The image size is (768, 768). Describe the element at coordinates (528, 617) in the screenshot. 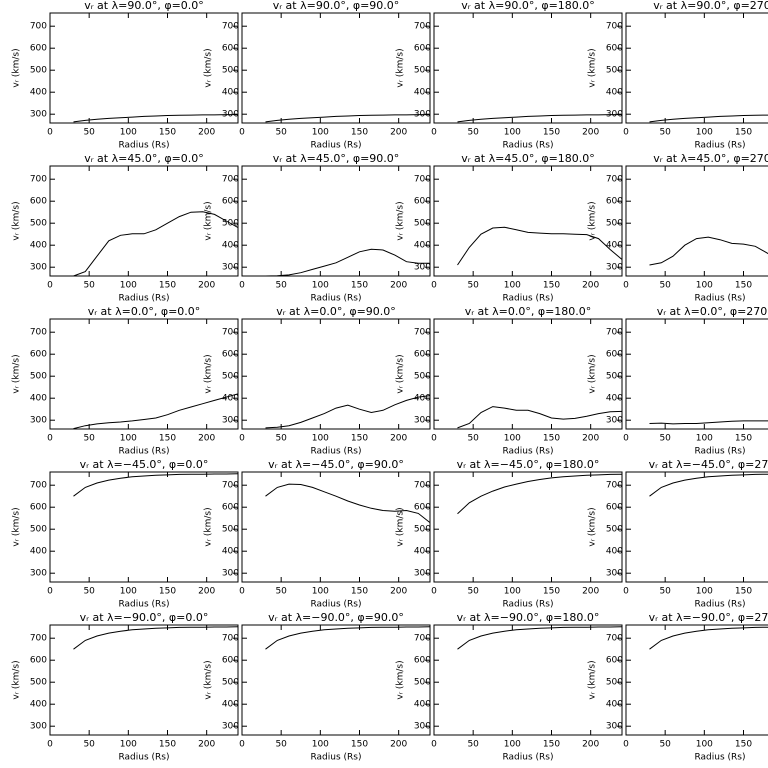

I see `chart-title: vᵣ at λ=−90.0°, φ=180.0°` at that location.